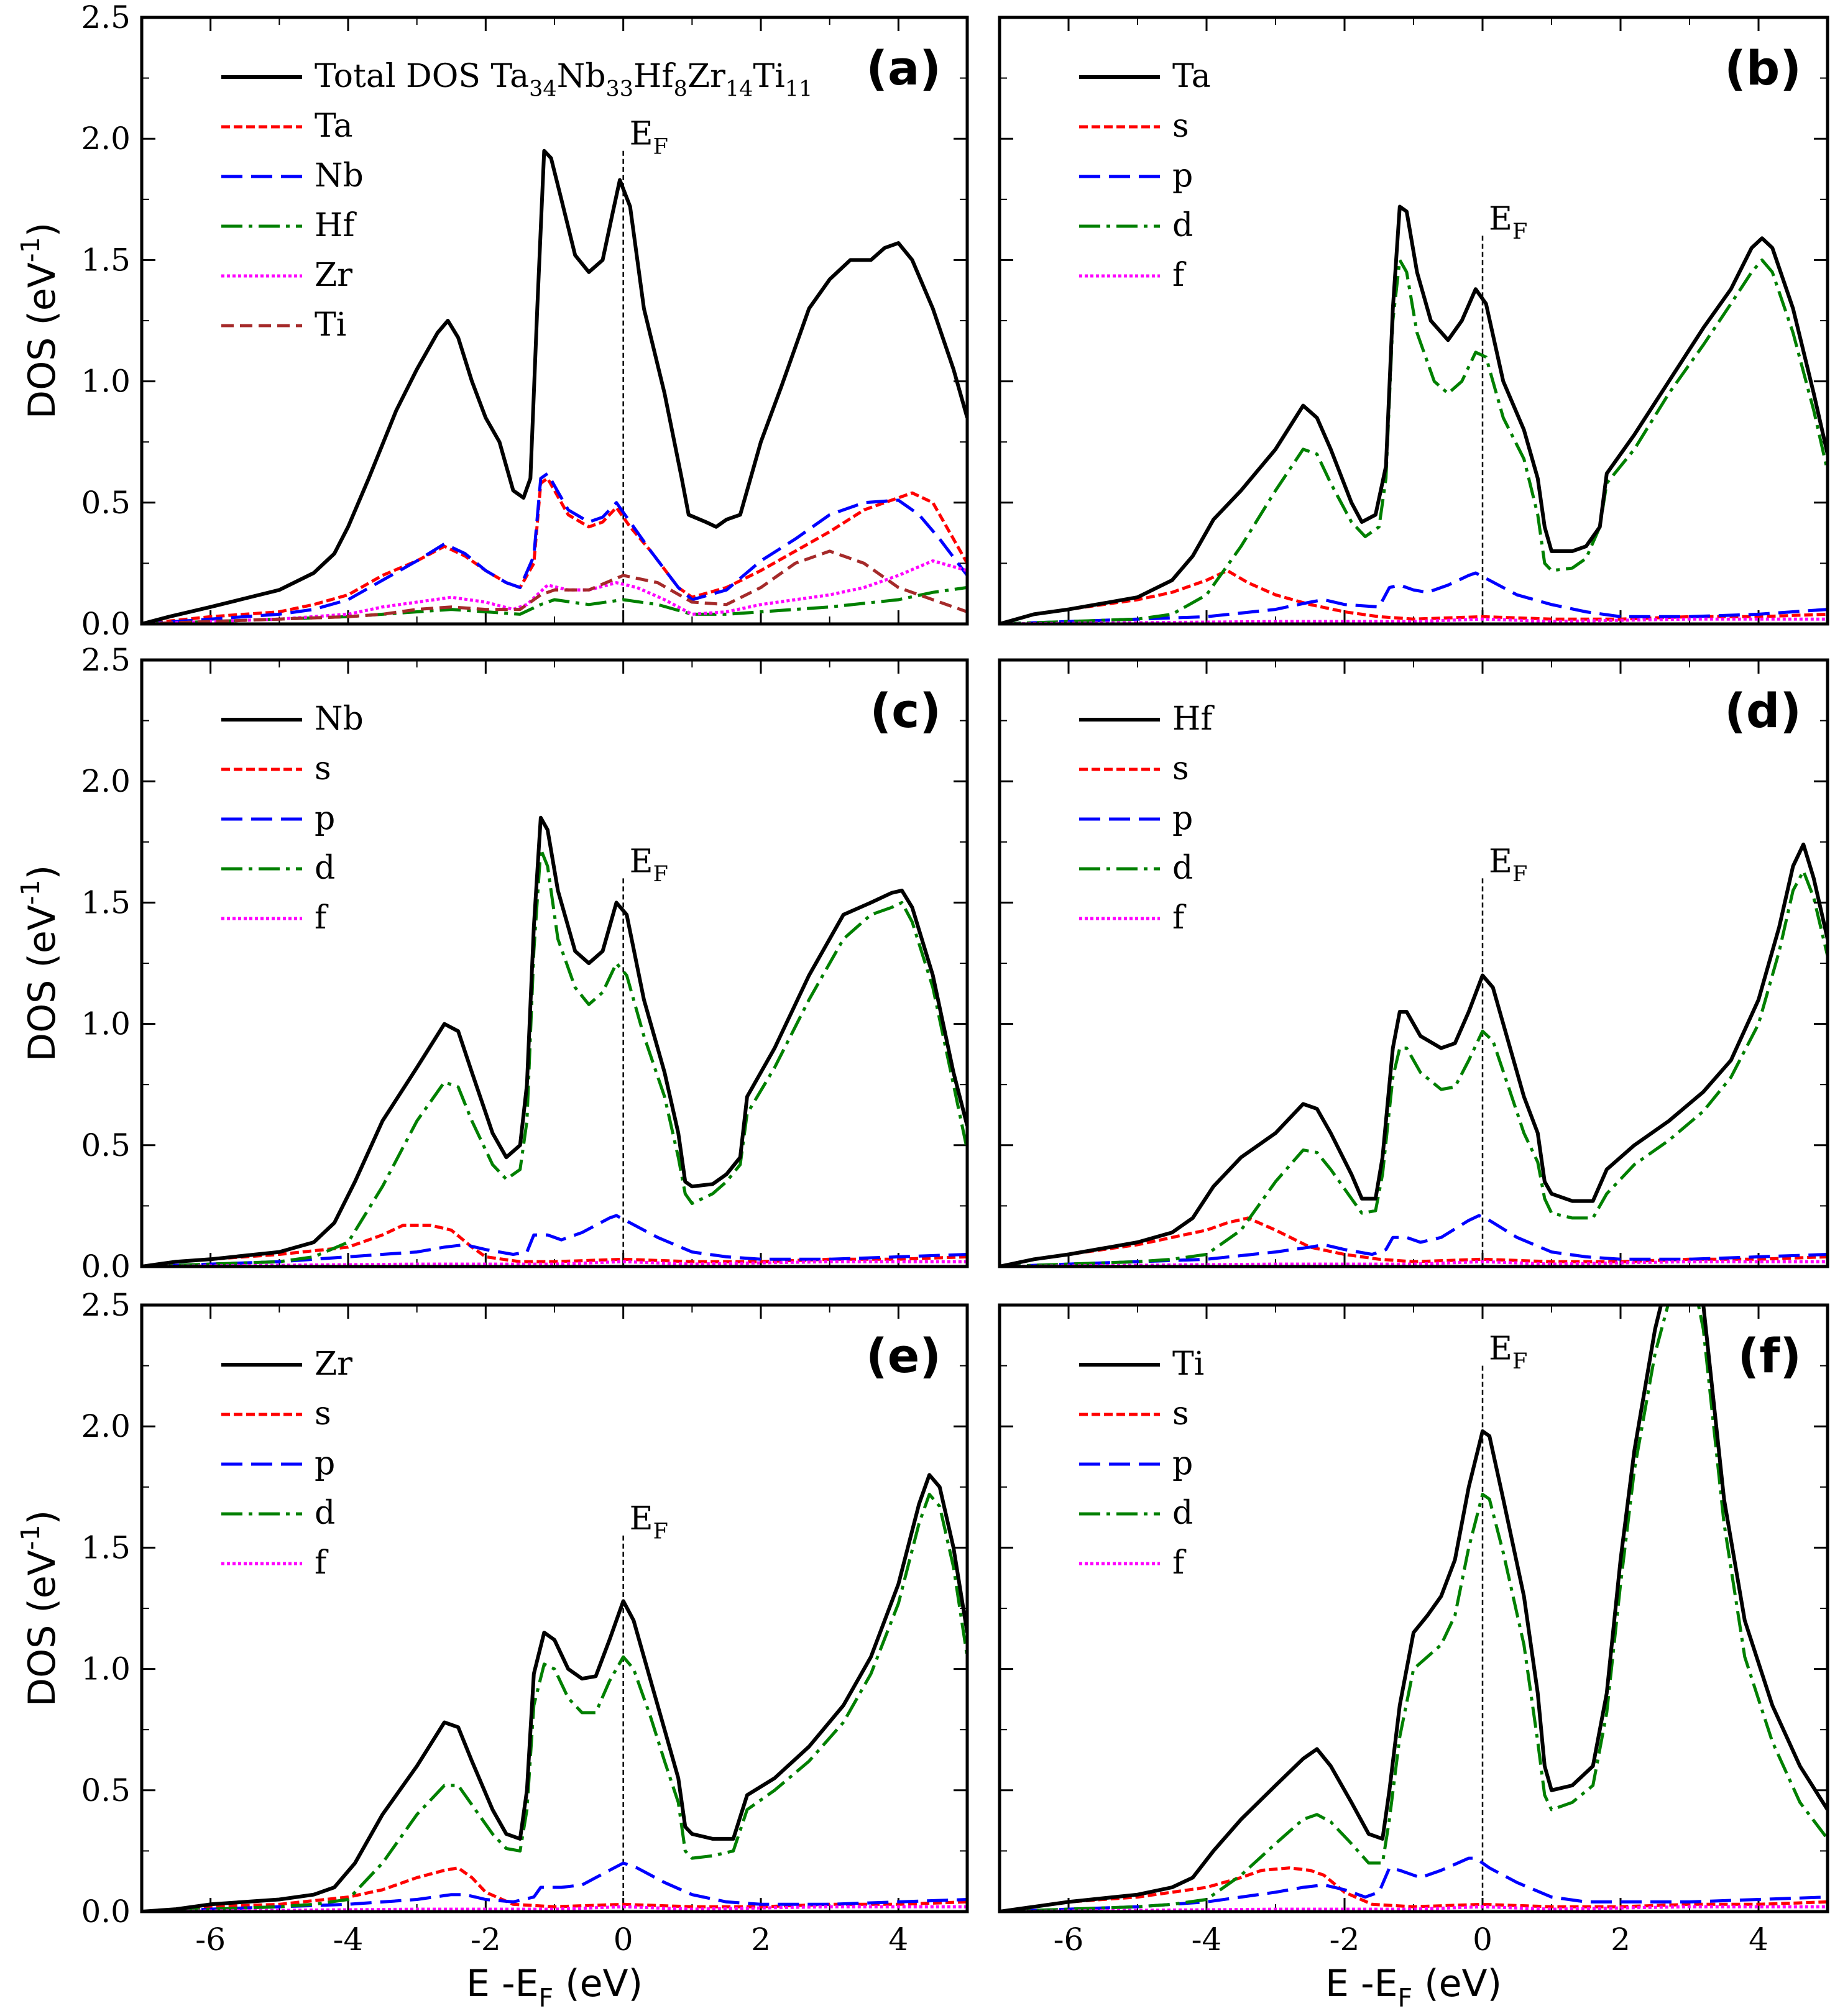 Image resolution: width=1835 pixels, height=2016 pixels. What do you see at coordinates (903, 68) in the screenshot?
I see `panel-letter: (a)` at bounding box center [903, 68].